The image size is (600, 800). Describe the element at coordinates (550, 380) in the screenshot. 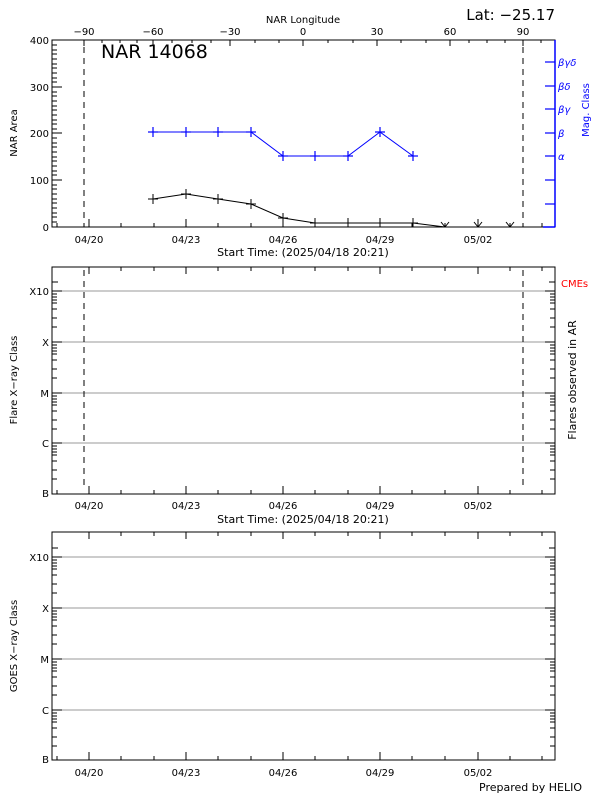

I see `flares-right-axis` at that location.